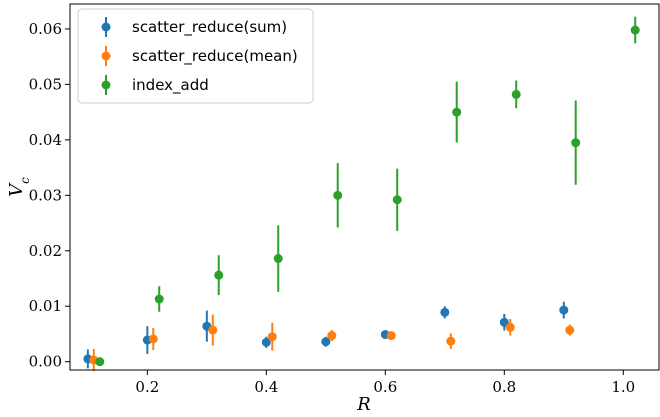  Describe the element at coordinates (363, 404) in the screenshot. I see `x-axis-label: R` at that location.